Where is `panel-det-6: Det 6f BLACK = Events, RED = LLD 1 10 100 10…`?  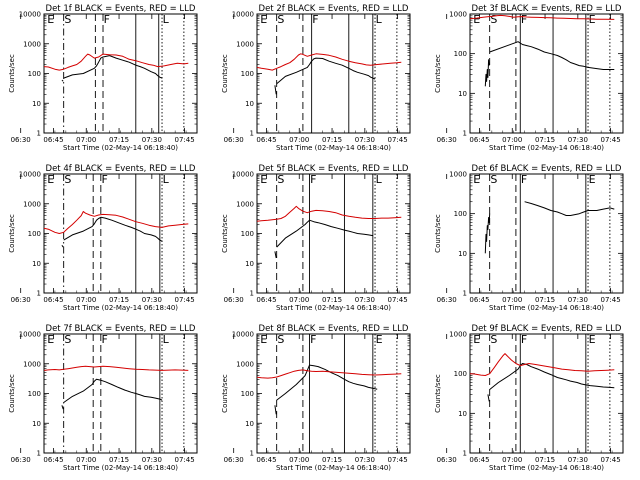
panel-det-6: Det 6f BLACK = Events, RED = LLD 1 10 100 10… is located at coordinates (529, 238).